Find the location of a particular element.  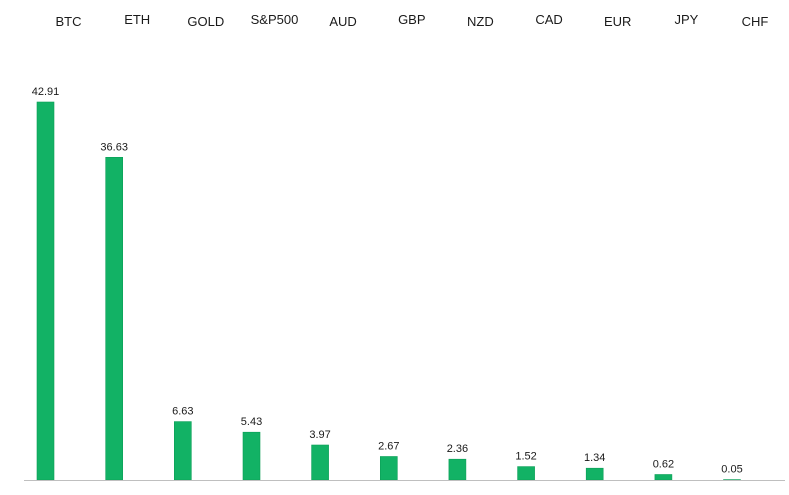

value-label: 42.91 is located at coordinates (46, 92).